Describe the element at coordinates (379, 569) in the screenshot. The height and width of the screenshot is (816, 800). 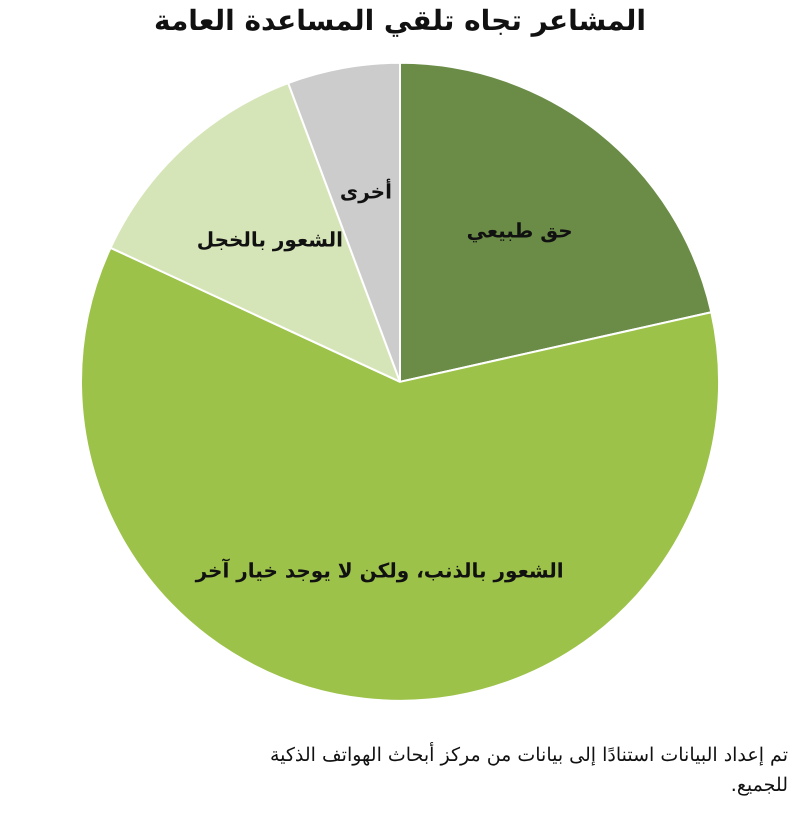
I see `slice-label: الشعور بالذنب، ولكن لا يوجد خيار آخر` at that location.